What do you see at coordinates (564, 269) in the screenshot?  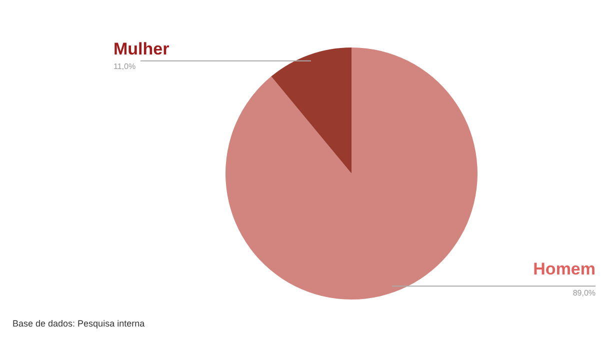 I see `slice-label: Homem` at bounding box center [564, 269].